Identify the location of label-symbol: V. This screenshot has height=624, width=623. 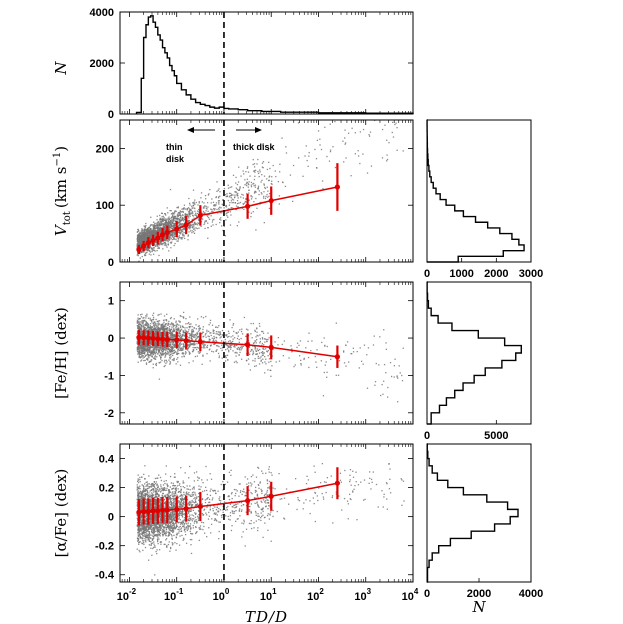
(61, 229).